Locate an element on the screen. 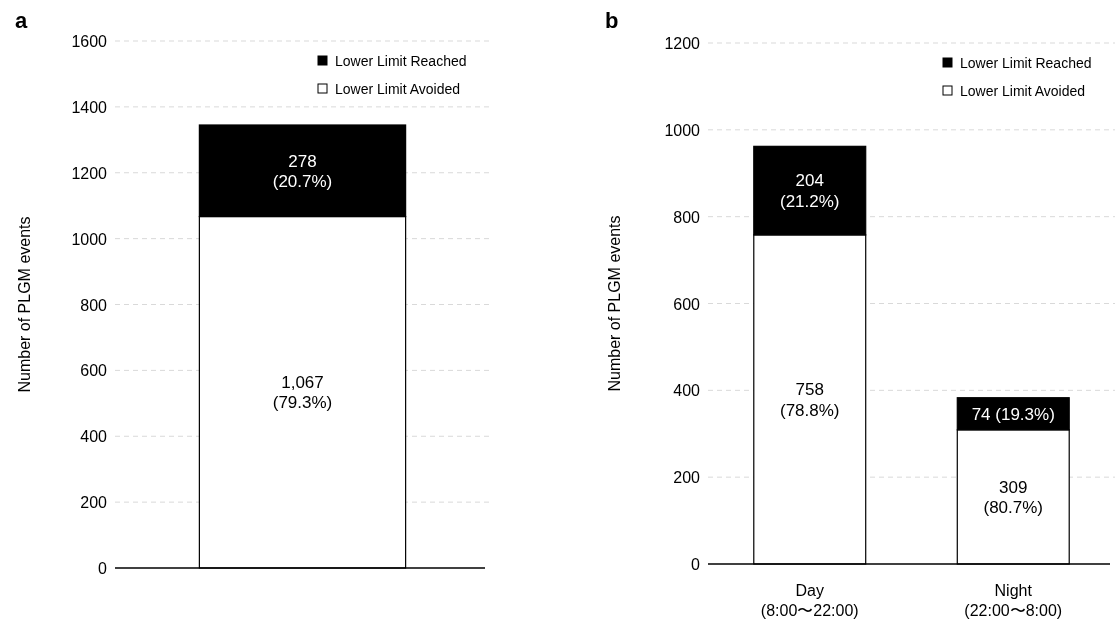 The image size is (1120, 631). y-tick-label: 1400 is located at coordinates (89, 107).